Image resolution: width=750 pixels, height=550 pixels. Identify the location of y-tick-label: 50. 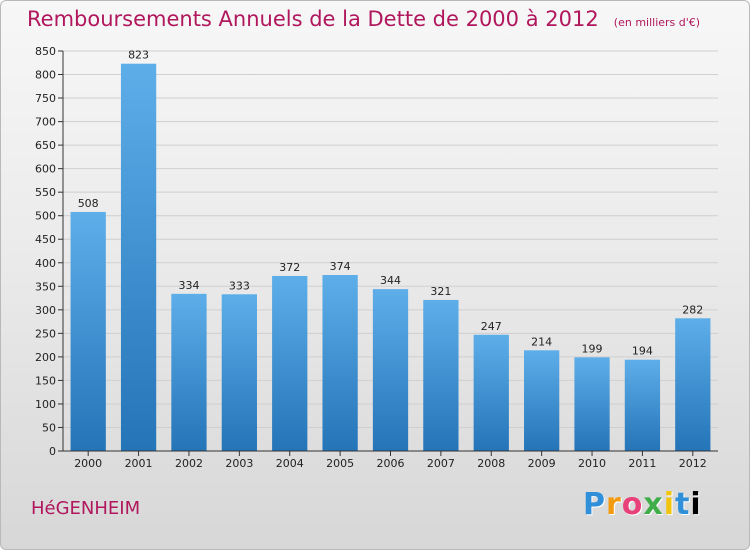
(49, 427).